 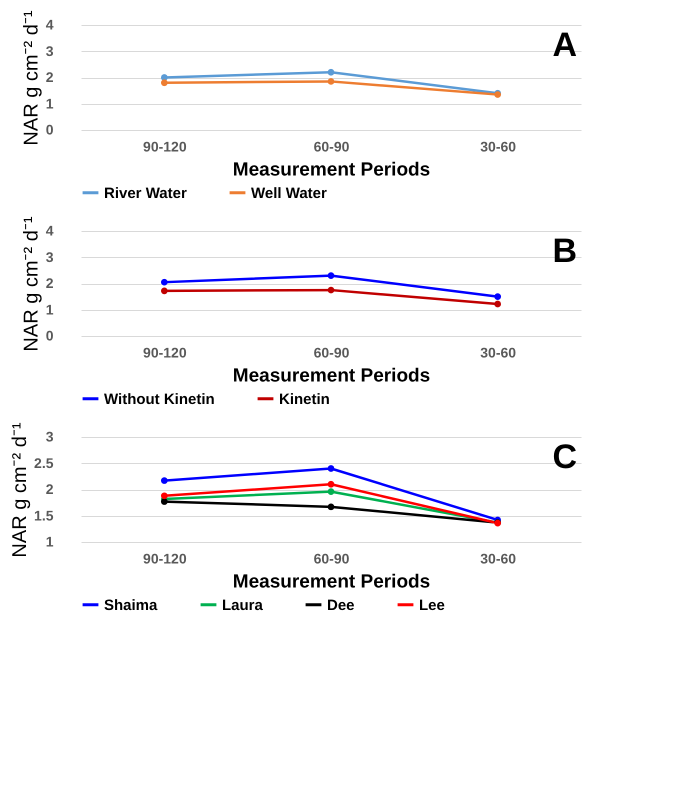 I want to click on legend-label: Without Kinetin, so click(x=159, y=399).